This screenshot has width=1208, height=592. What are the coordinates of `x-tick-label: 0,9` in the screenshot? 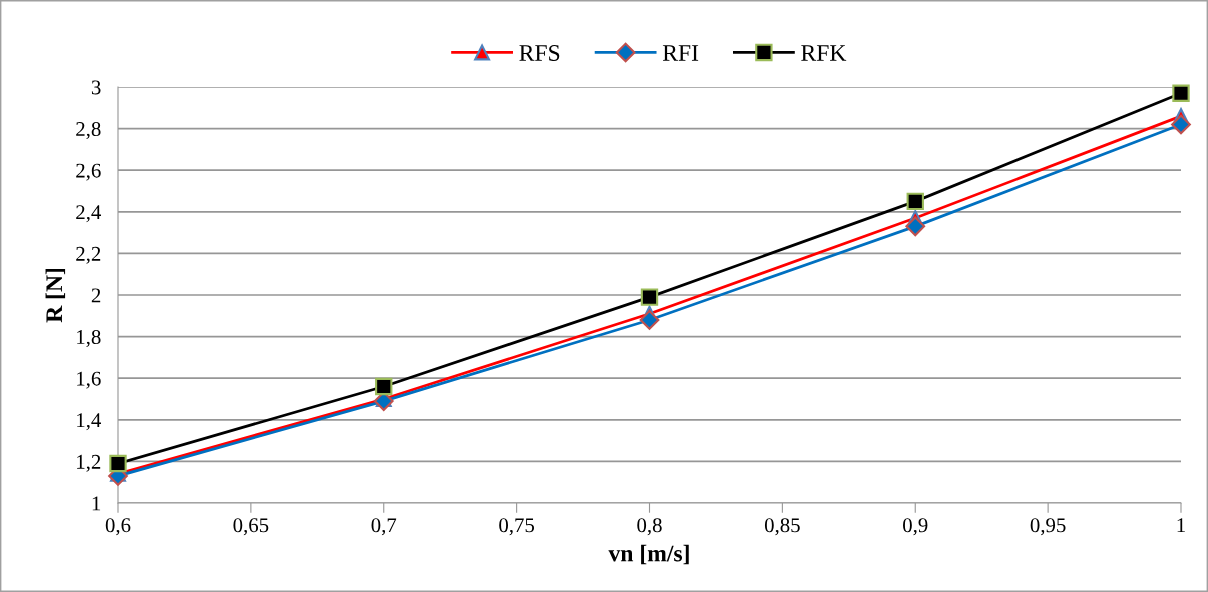 It's located at (915, 527).